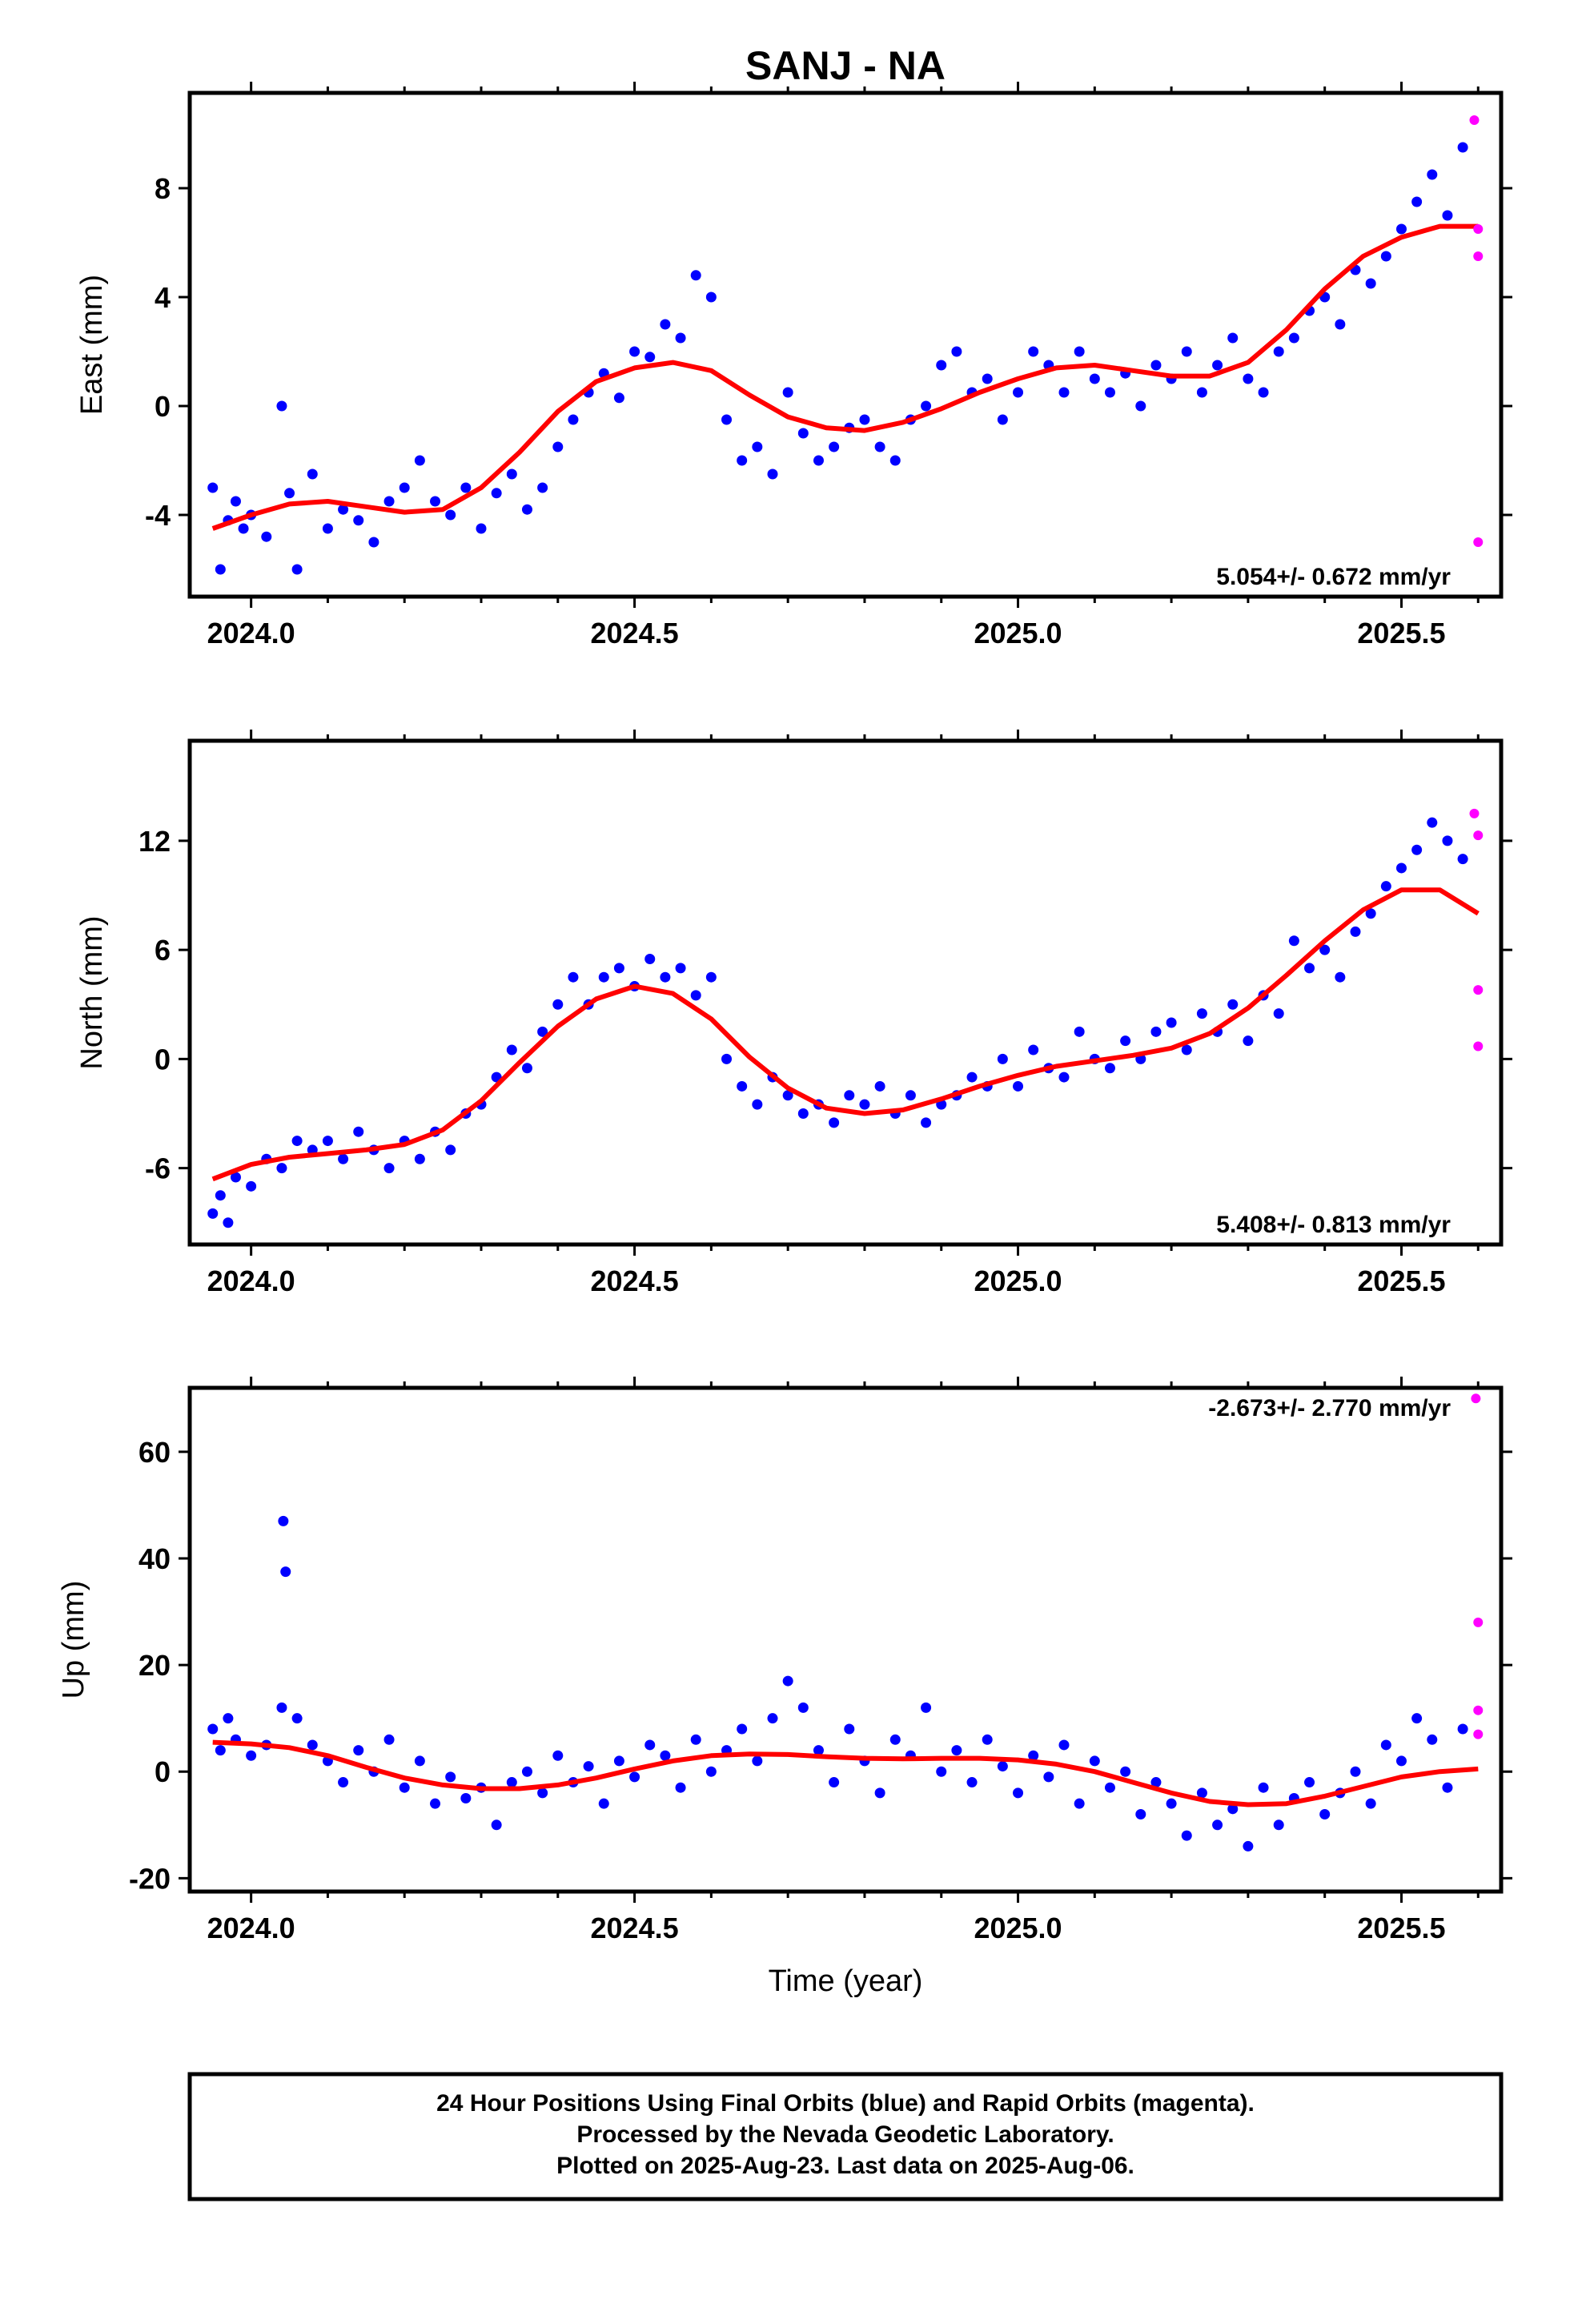 The height and width of the screenshot is (2324, 1582). I want to click on north-x-tick-label: 2025.0, so click(1018, 1281).